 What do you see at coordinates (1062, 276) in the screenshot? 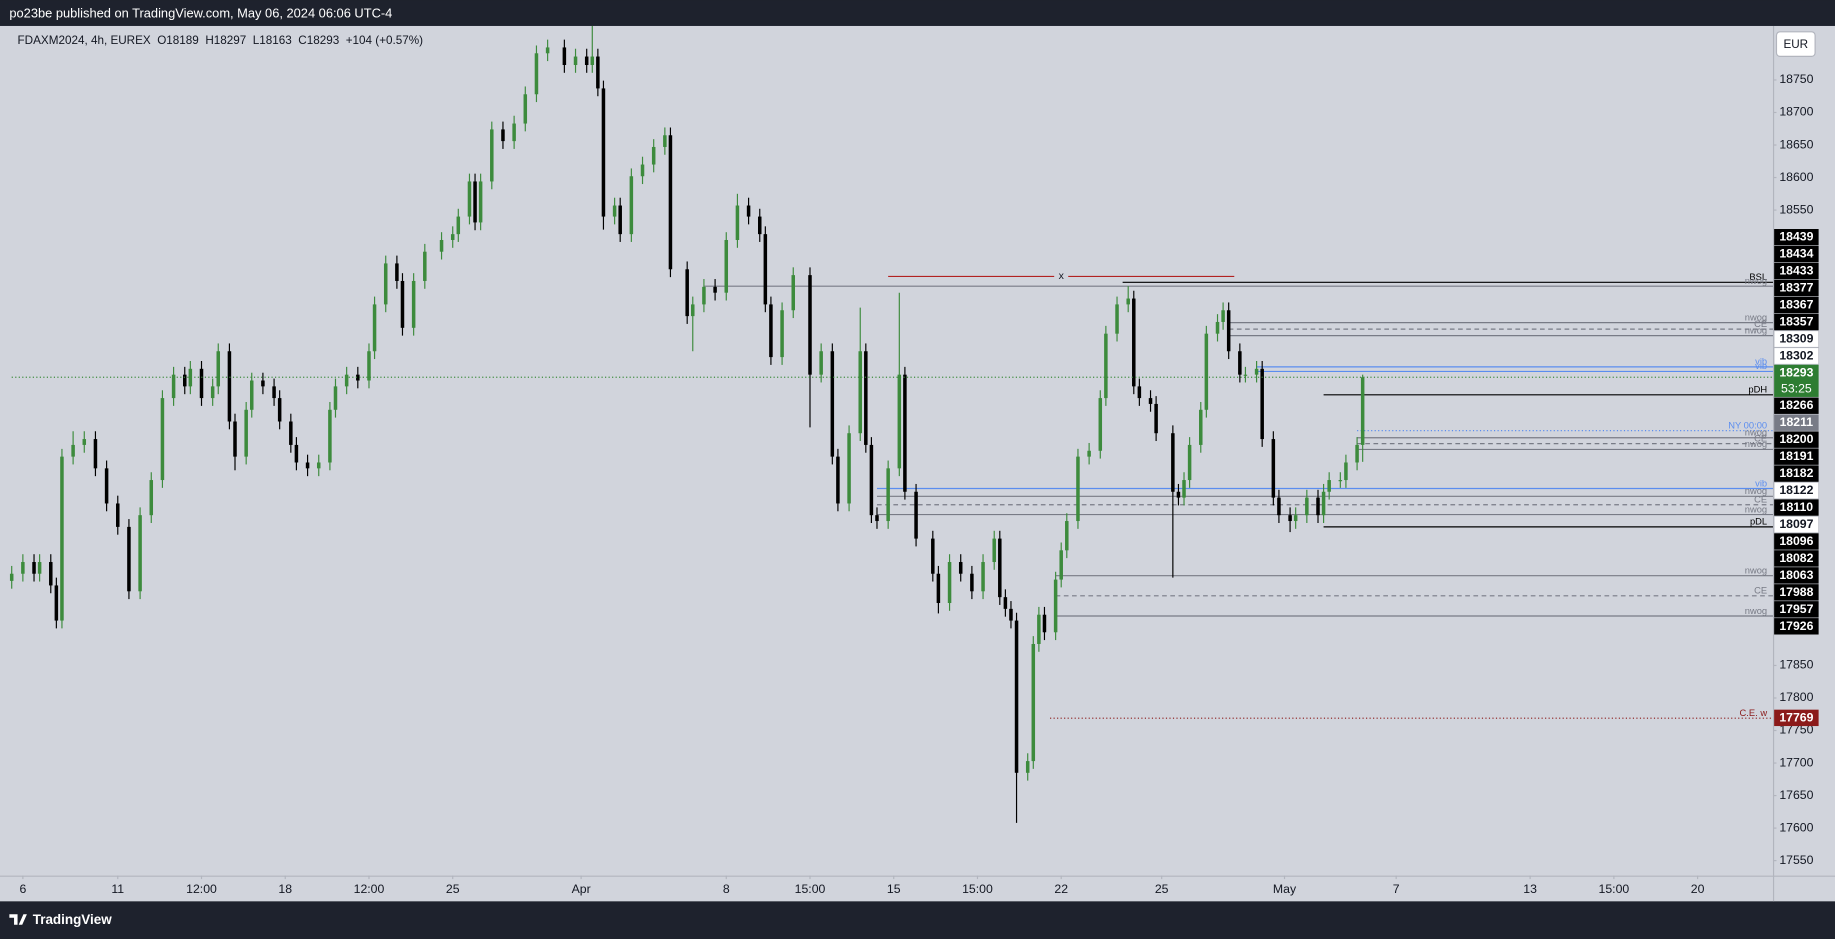
I see `level-label: x` at bounding box center [1062, 276].